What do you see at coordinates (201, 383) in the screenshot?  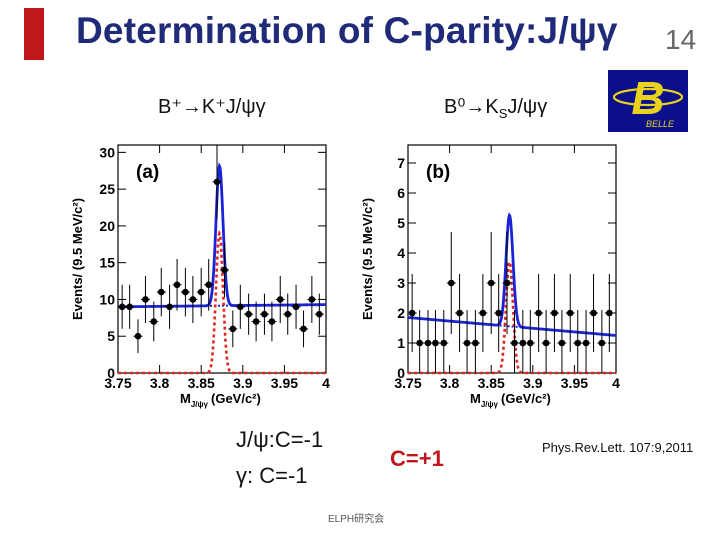 I see `chart-a-x-tick-label: 3.85` at bounding box center [201, 383].